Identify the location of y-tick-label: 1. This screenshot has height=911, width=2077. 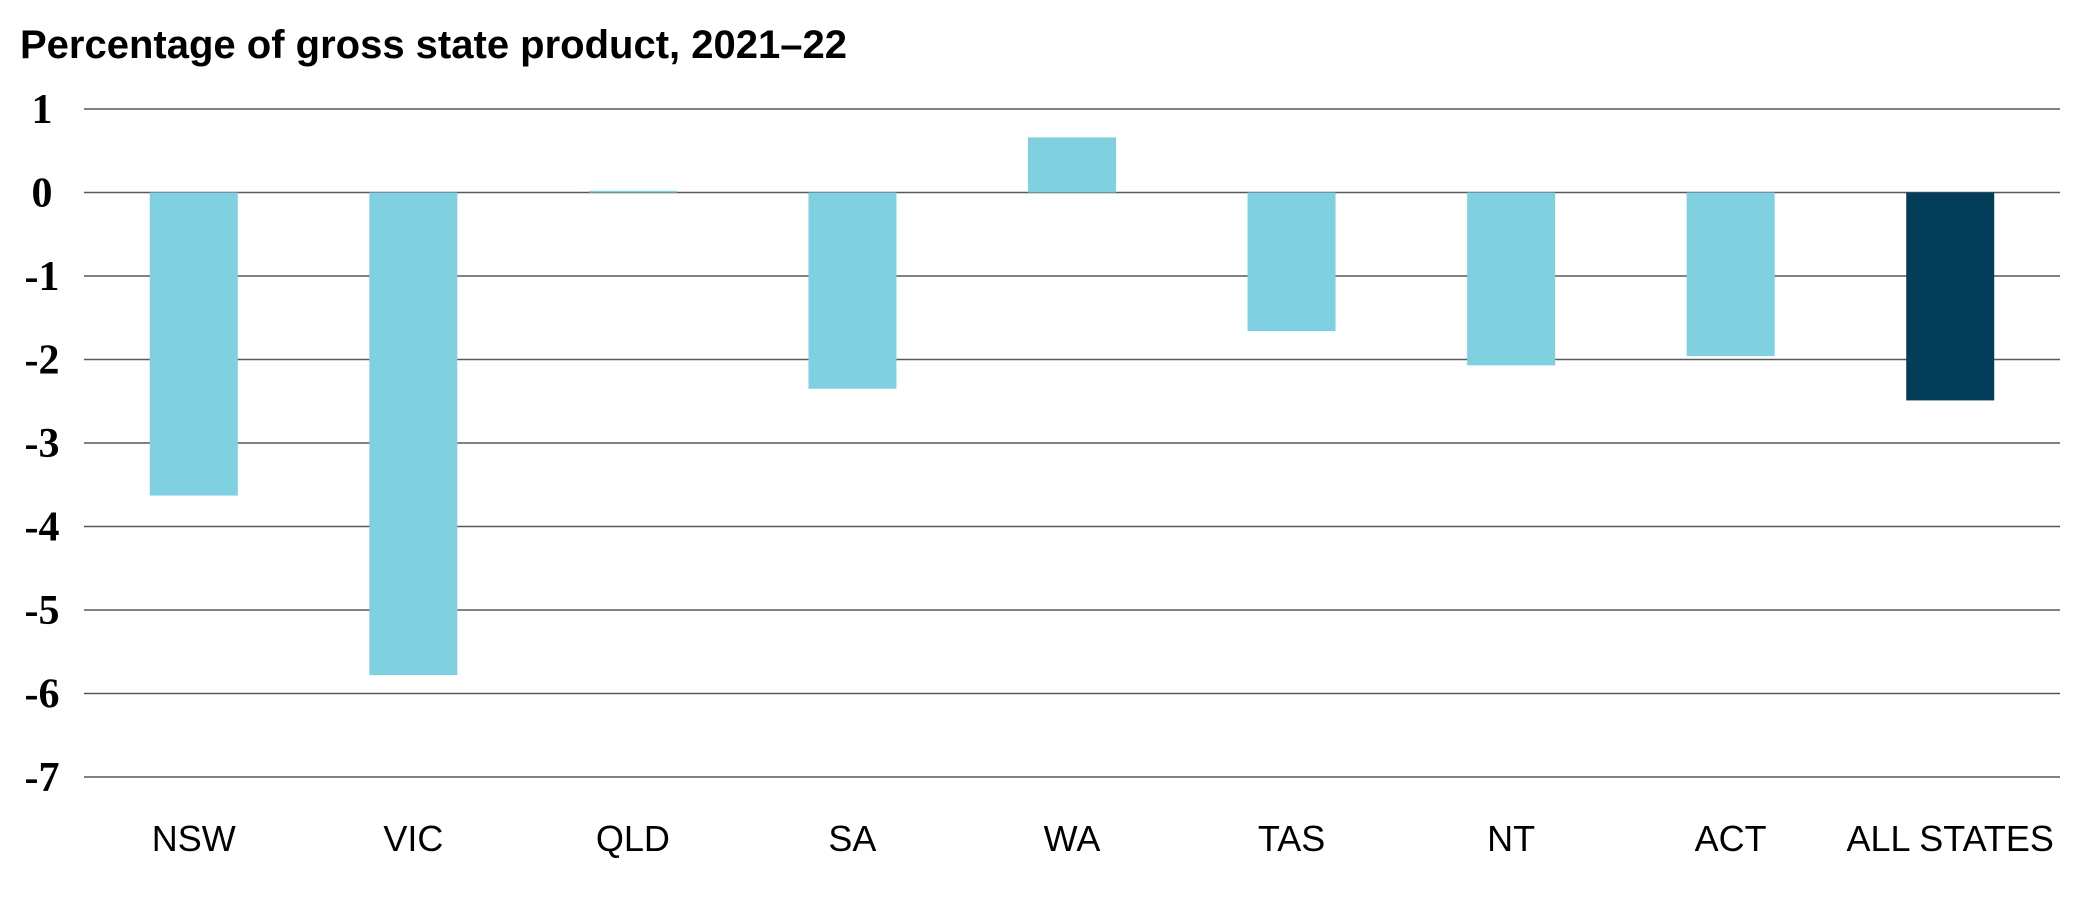
(42, 110).